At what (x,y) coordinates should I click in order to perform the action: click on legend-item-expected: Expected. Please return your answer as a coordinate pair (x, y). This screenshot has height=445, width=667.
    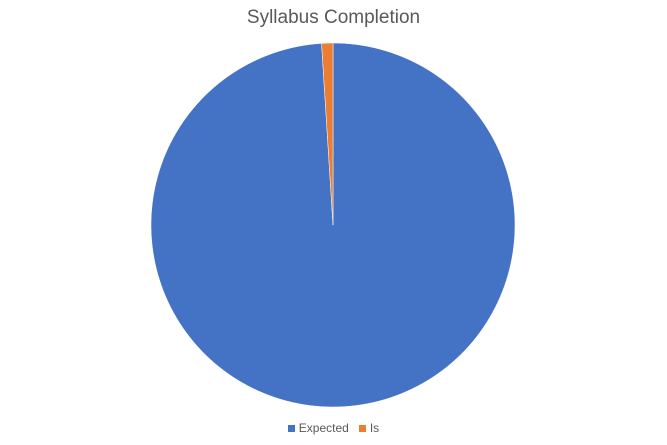
    Looking at the image, I should click on (318, 428).